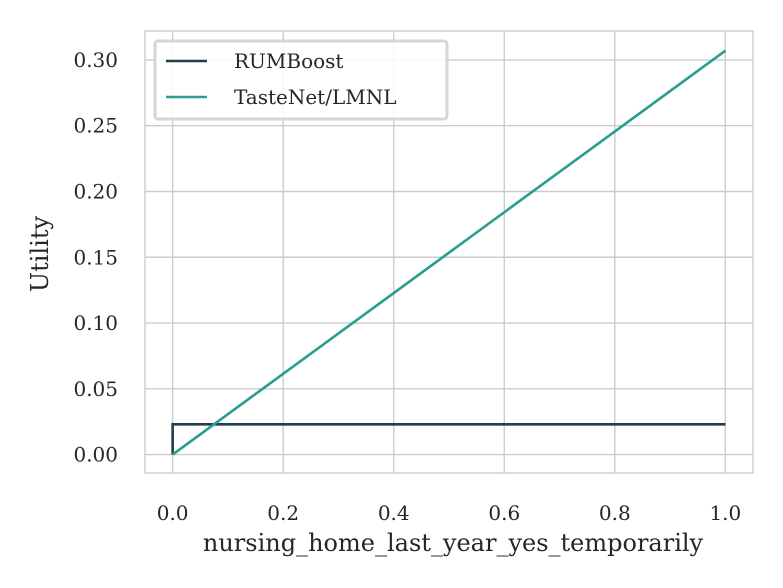  What do you see at coordinates (615, 513) in the screenshot?
I see `x-tick-label: 0.8` at bounding box center [615, 513].